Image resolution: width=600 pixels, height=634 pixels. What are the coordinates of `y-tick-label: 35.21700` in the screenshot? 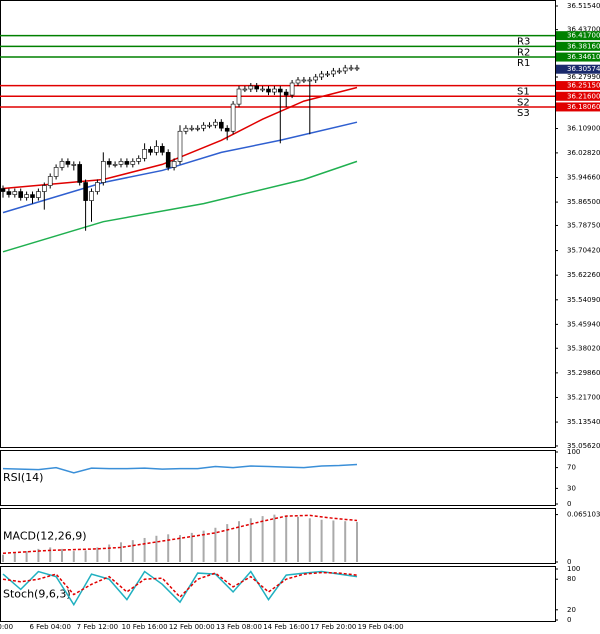 It's located at (583, 397).